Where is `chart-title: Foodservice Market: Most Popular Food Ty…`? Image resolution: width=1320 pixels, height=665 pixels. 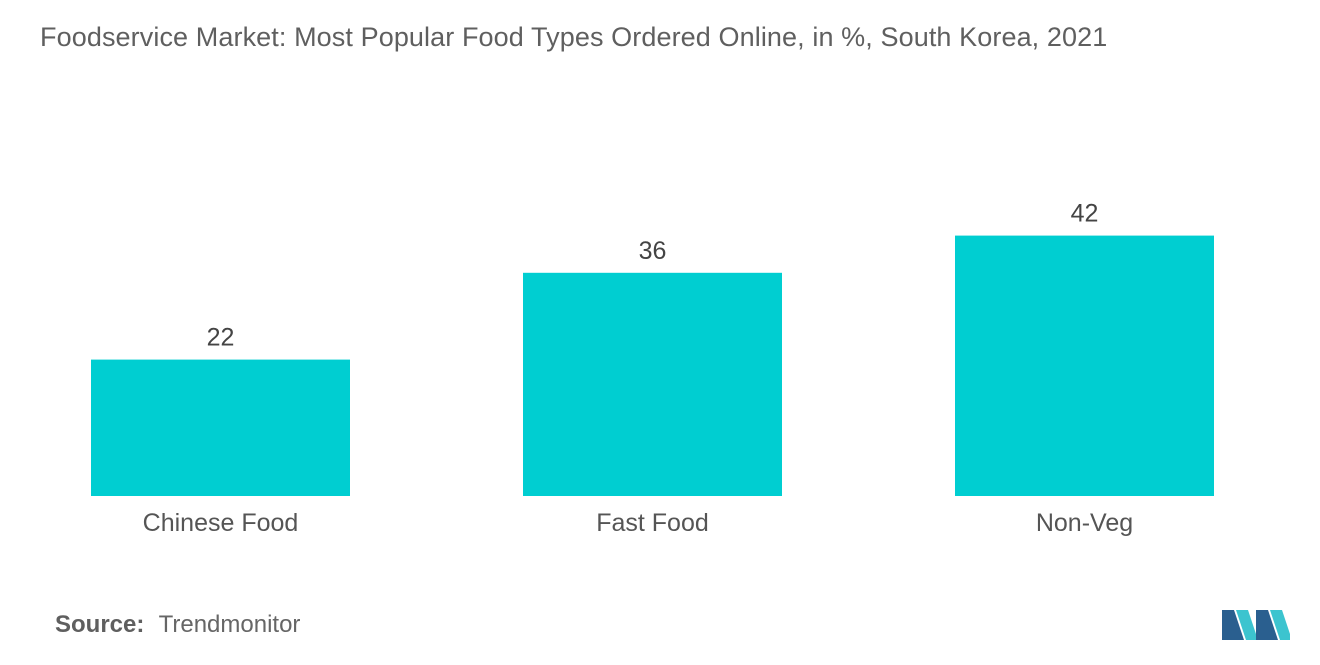 chart-title: Foodservice Market: Most Popular Food Ty… is located at coordinates (574, 37).